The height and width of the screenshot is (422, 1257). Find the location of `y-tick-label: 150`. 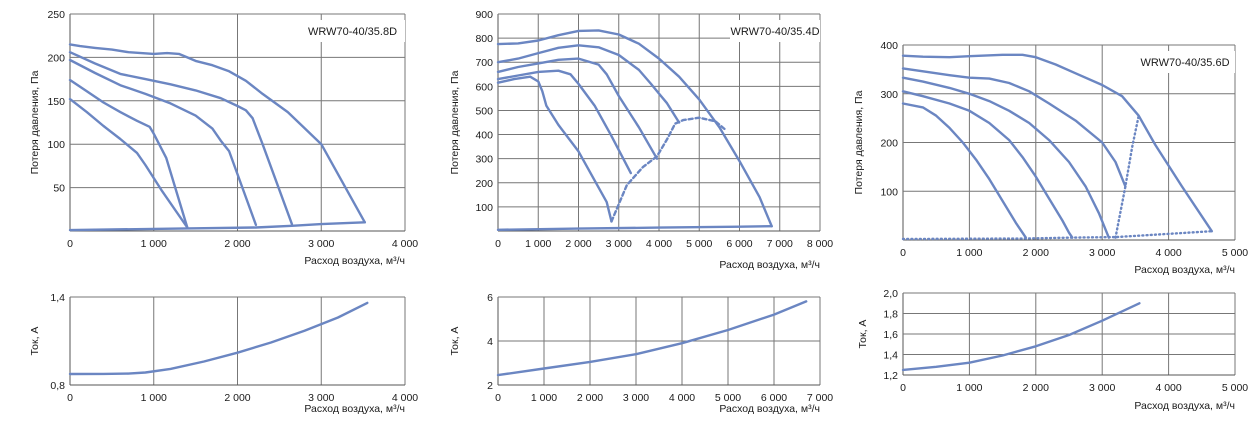

y-tick-label: 150 is located at coordinates (56, 102).